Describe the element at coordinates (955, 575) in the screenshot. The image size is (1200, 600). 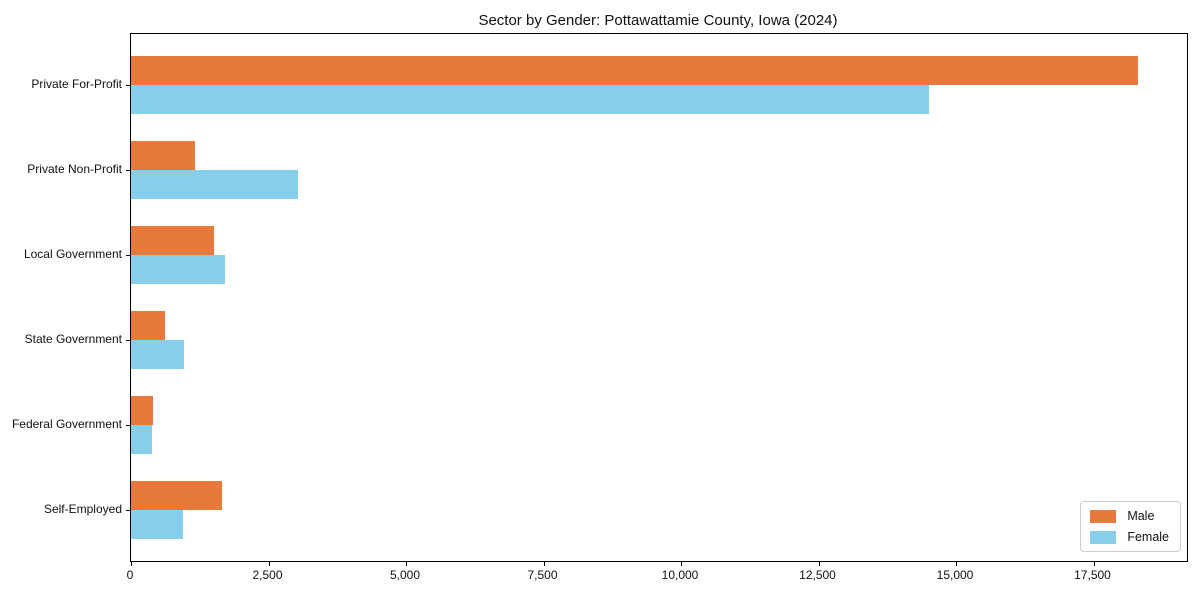
I see `x-axis-tick-label: 15,000` at that location.